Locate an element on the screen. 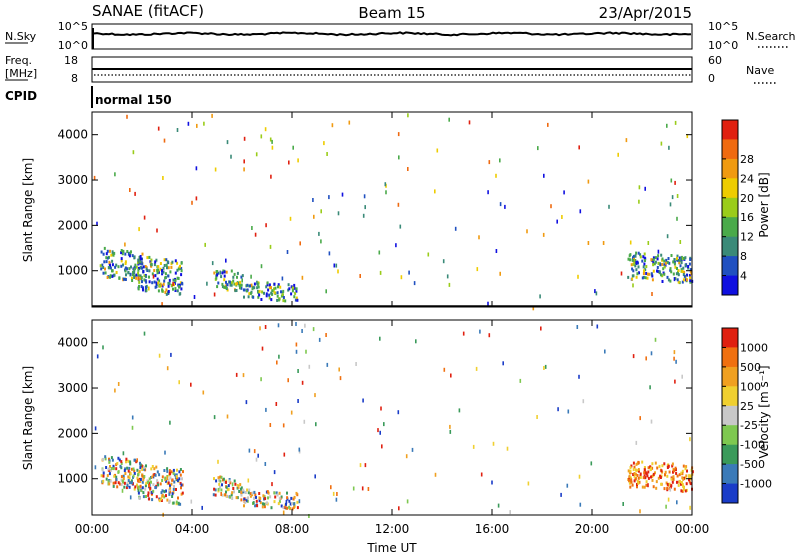 Image resolution: width=800 pixels, height=558 pixels. nave-tick-high: 60 is located at coordinates (715, 60).